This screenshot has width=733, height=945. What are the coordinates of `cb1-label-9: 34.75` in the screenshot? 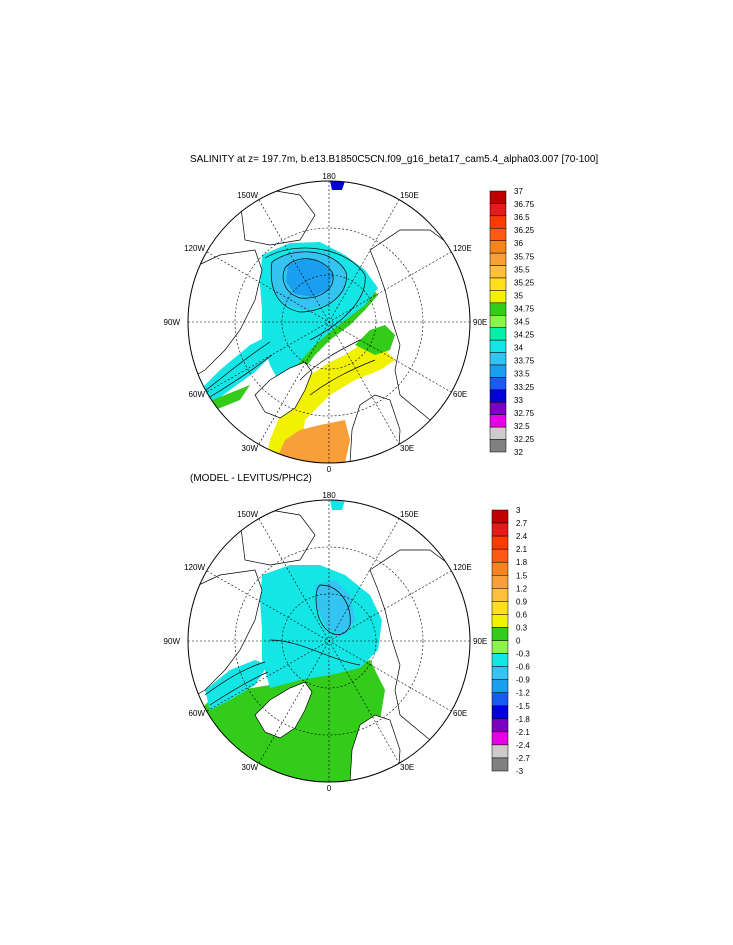 It's located at (524, 308).